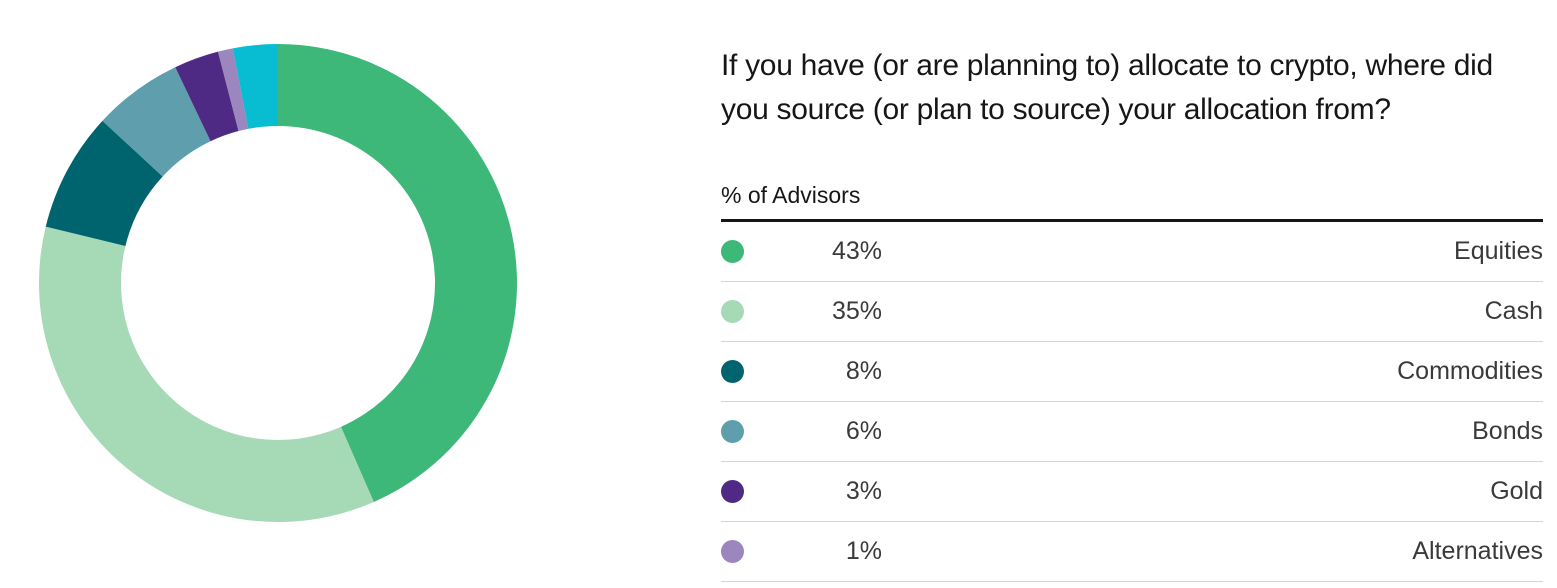  Describe the element at coordinates (863, 371) in the screenshot. I see `legend-value-commodities: 8%` at that location.